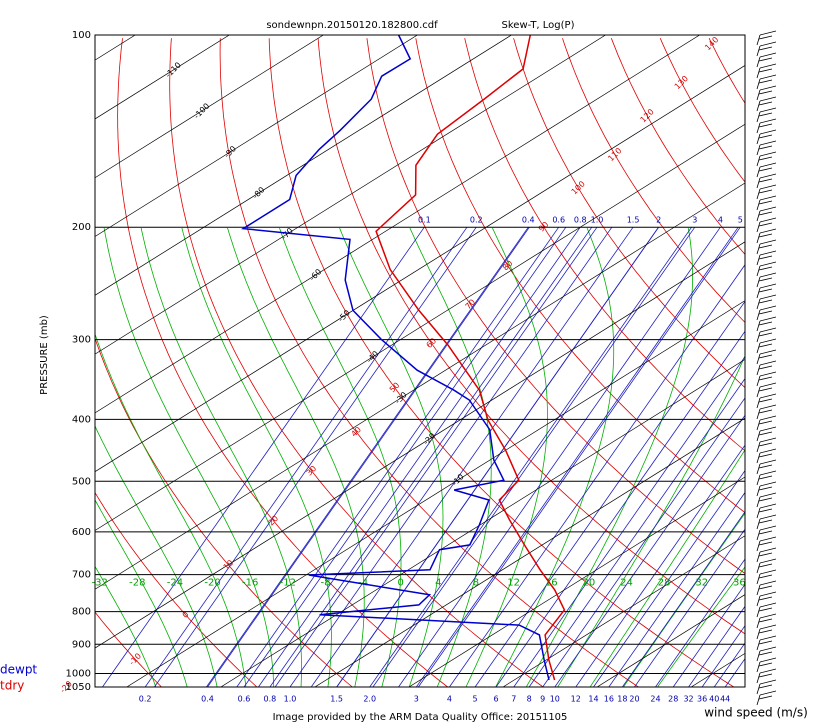 The width and height of the screenshot is (840, 725). What do you see at coordinates (597, 220) in the screenshot?
I see `mixing-ratio-label: 1.0` at bounding box center [597, 220].